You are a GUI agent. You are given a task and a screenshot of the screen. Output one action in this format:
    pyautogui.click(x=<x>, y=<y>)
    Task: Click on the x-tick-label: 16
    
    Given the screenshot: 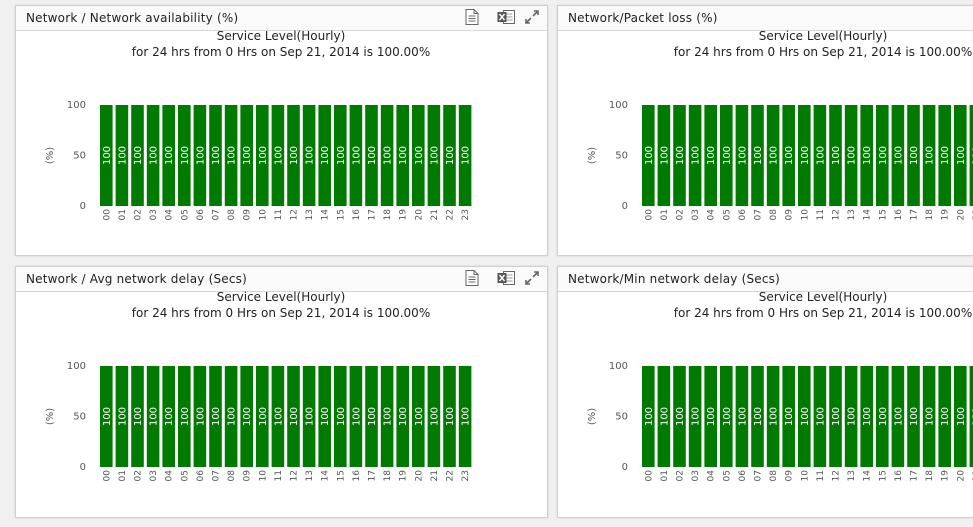 What is the action you would take?
    pyautogui.click(x=899, y=215)
    